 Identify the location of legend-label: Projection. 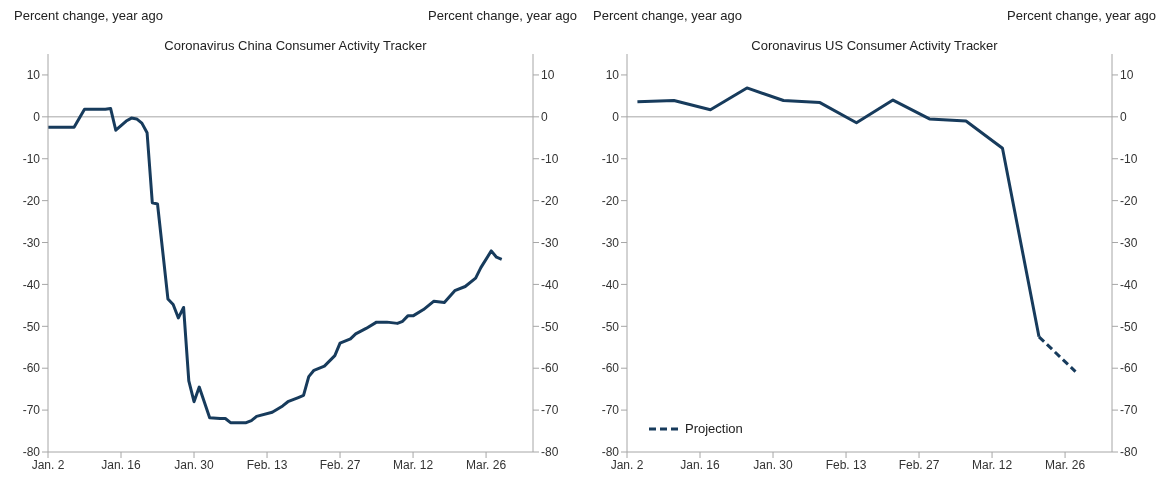
(714, 428).